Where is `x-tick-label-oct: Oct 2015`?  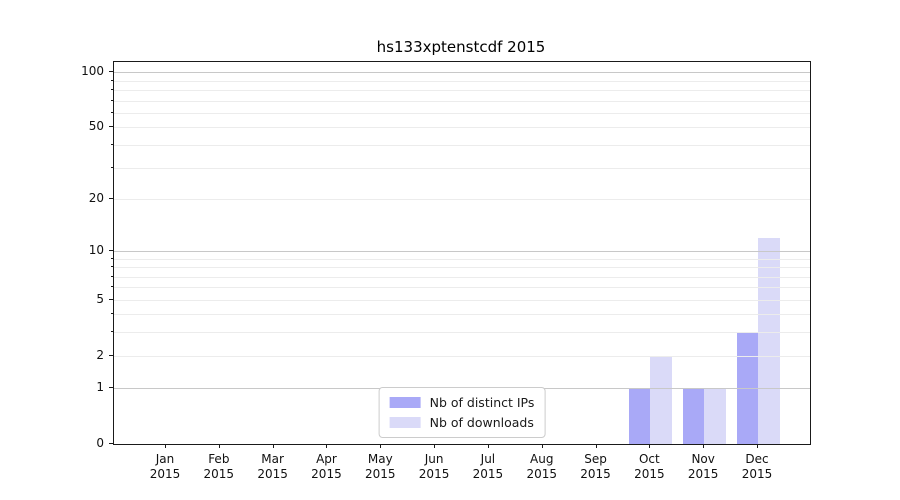
x-tick-label-oct: Oct 2015 is located at coordinates (649, 467).